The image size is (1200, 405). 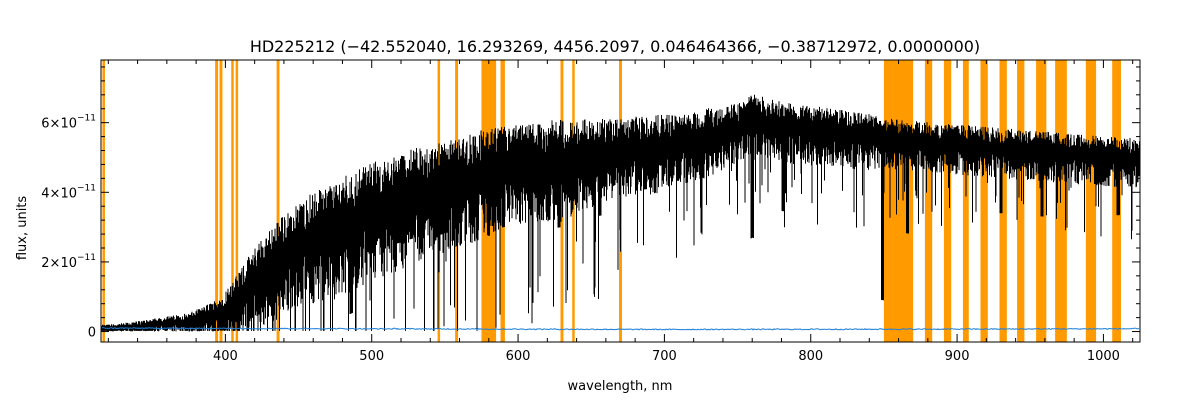 I want to click on y-tick-label: 2×10⁻¹¹, so click(x=68, y=262).